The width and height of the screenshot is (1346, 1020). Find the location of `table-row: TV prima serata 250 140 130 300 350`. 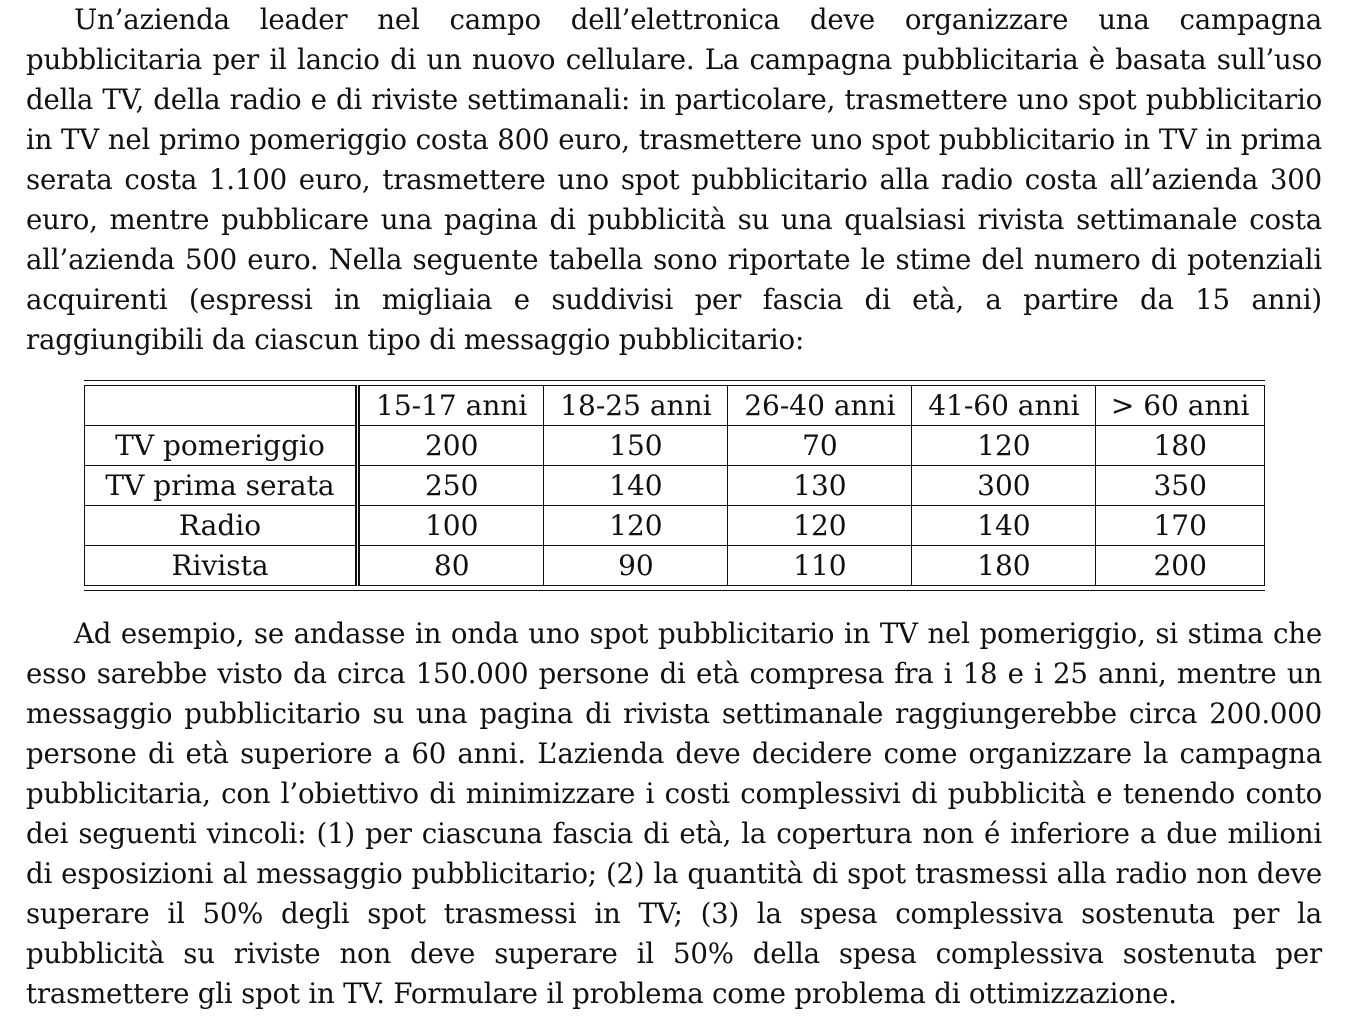

table-row: TV prima serata 250 140 130 300 350 is located at coordinates (674, 485).